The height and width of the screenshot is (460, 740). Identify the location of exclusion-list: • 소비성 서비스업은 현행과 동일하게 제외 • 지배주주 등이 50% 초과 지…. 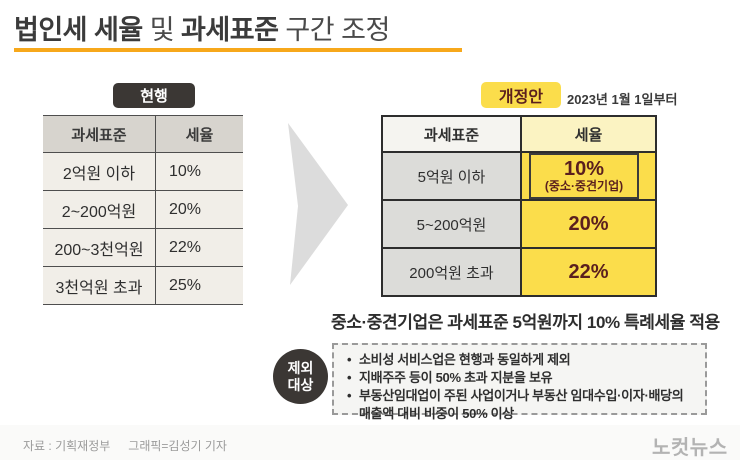
(521, 387).